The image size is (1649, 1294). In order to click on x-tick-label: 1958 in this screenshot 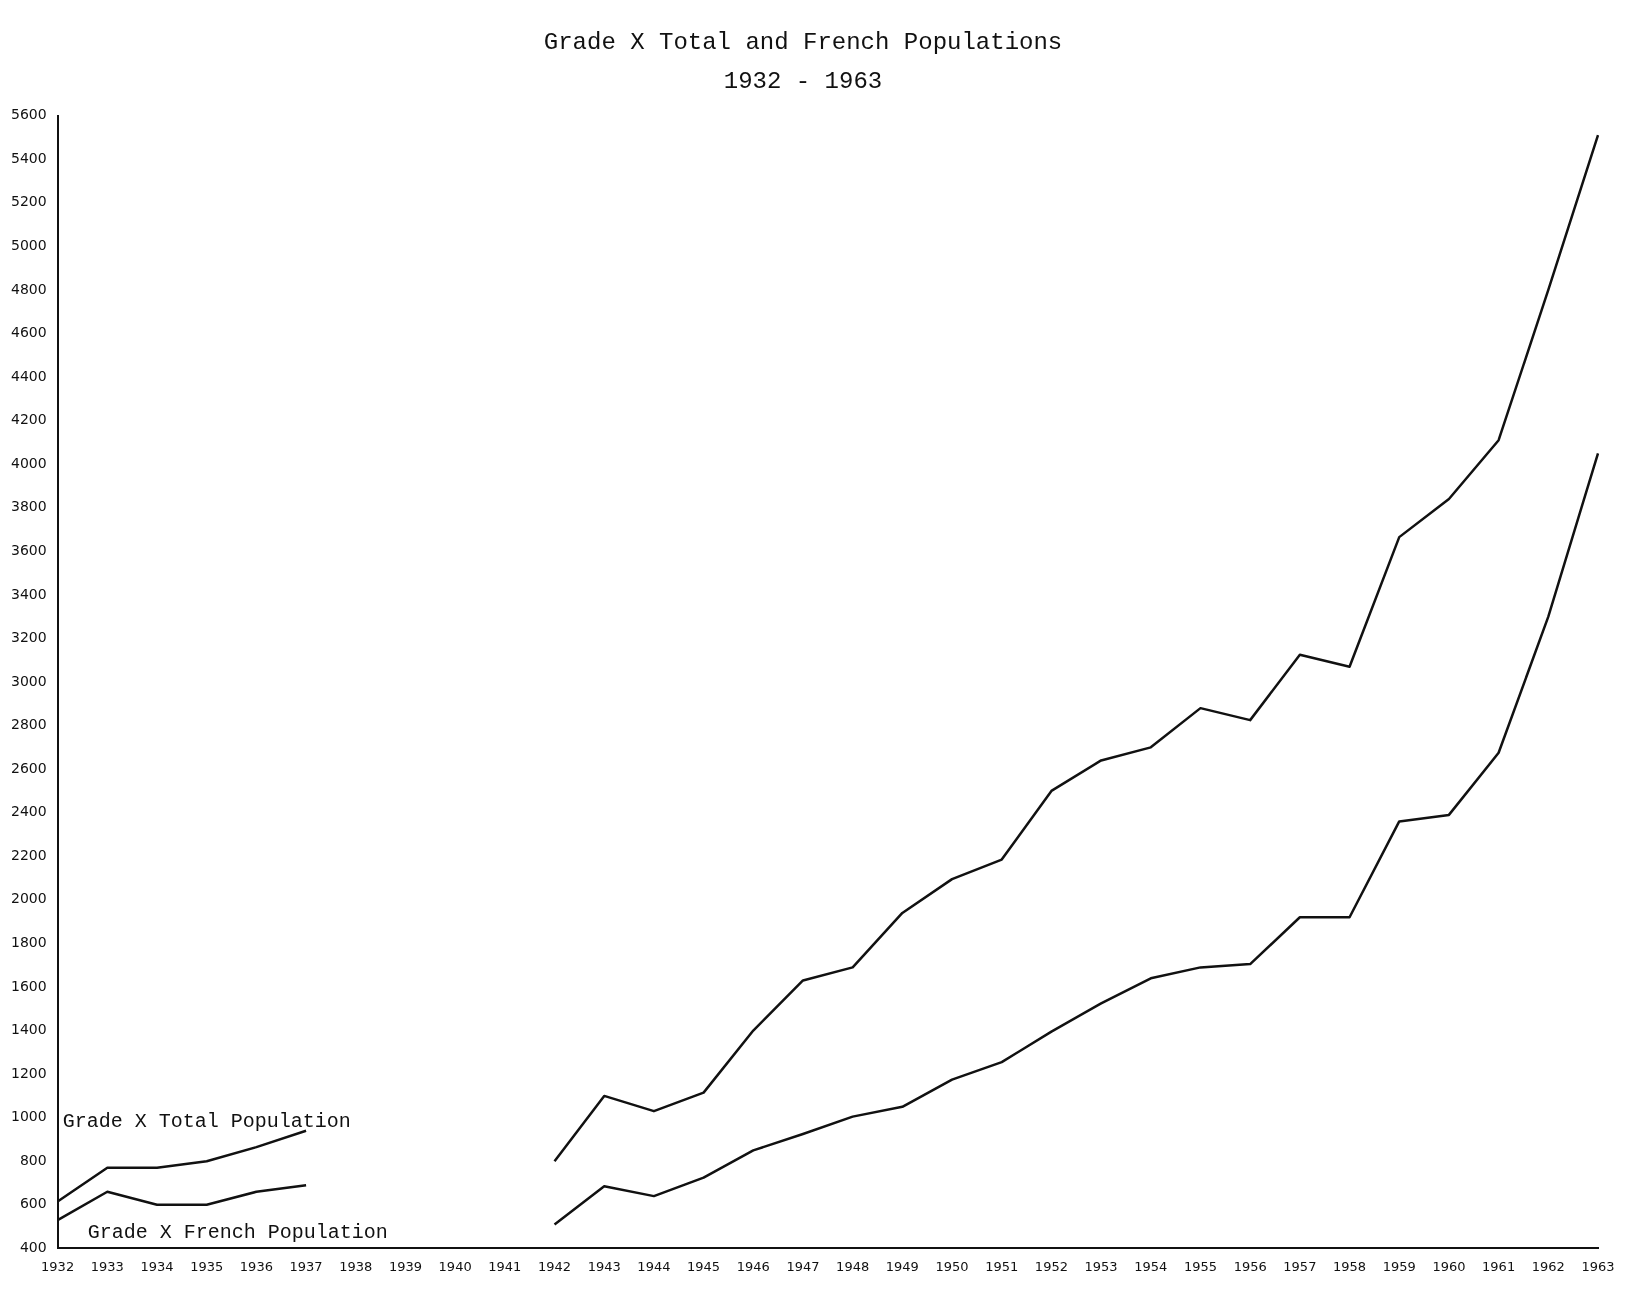, I will do `click(1350, 1266)`.